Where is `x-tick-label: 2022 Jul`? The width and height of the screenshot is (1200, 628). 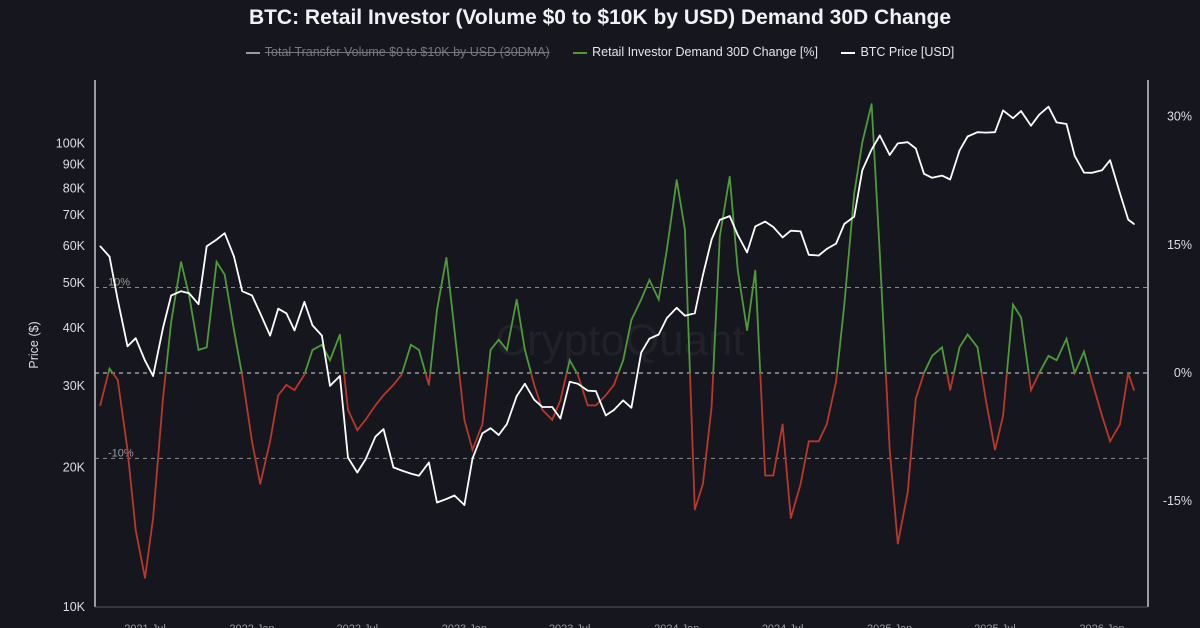
x-tick-label: 2022 Jul is located at coordinates (358, 625).